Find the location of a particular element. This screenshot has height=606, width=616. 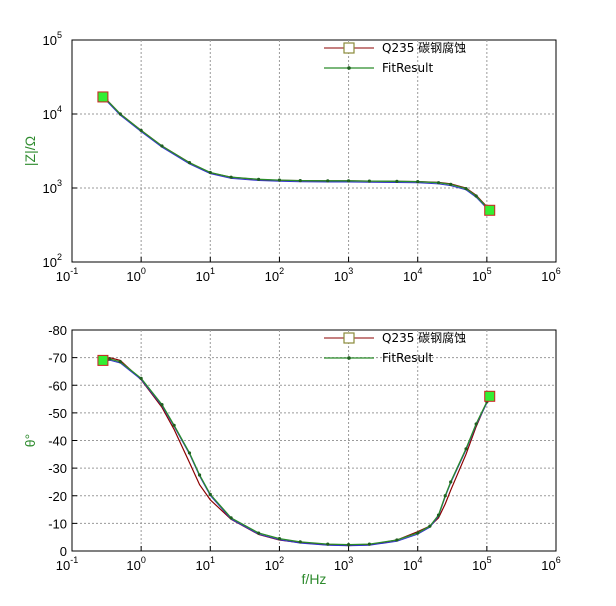

y-tick-label: -50 is located at coordinates (57, 413).